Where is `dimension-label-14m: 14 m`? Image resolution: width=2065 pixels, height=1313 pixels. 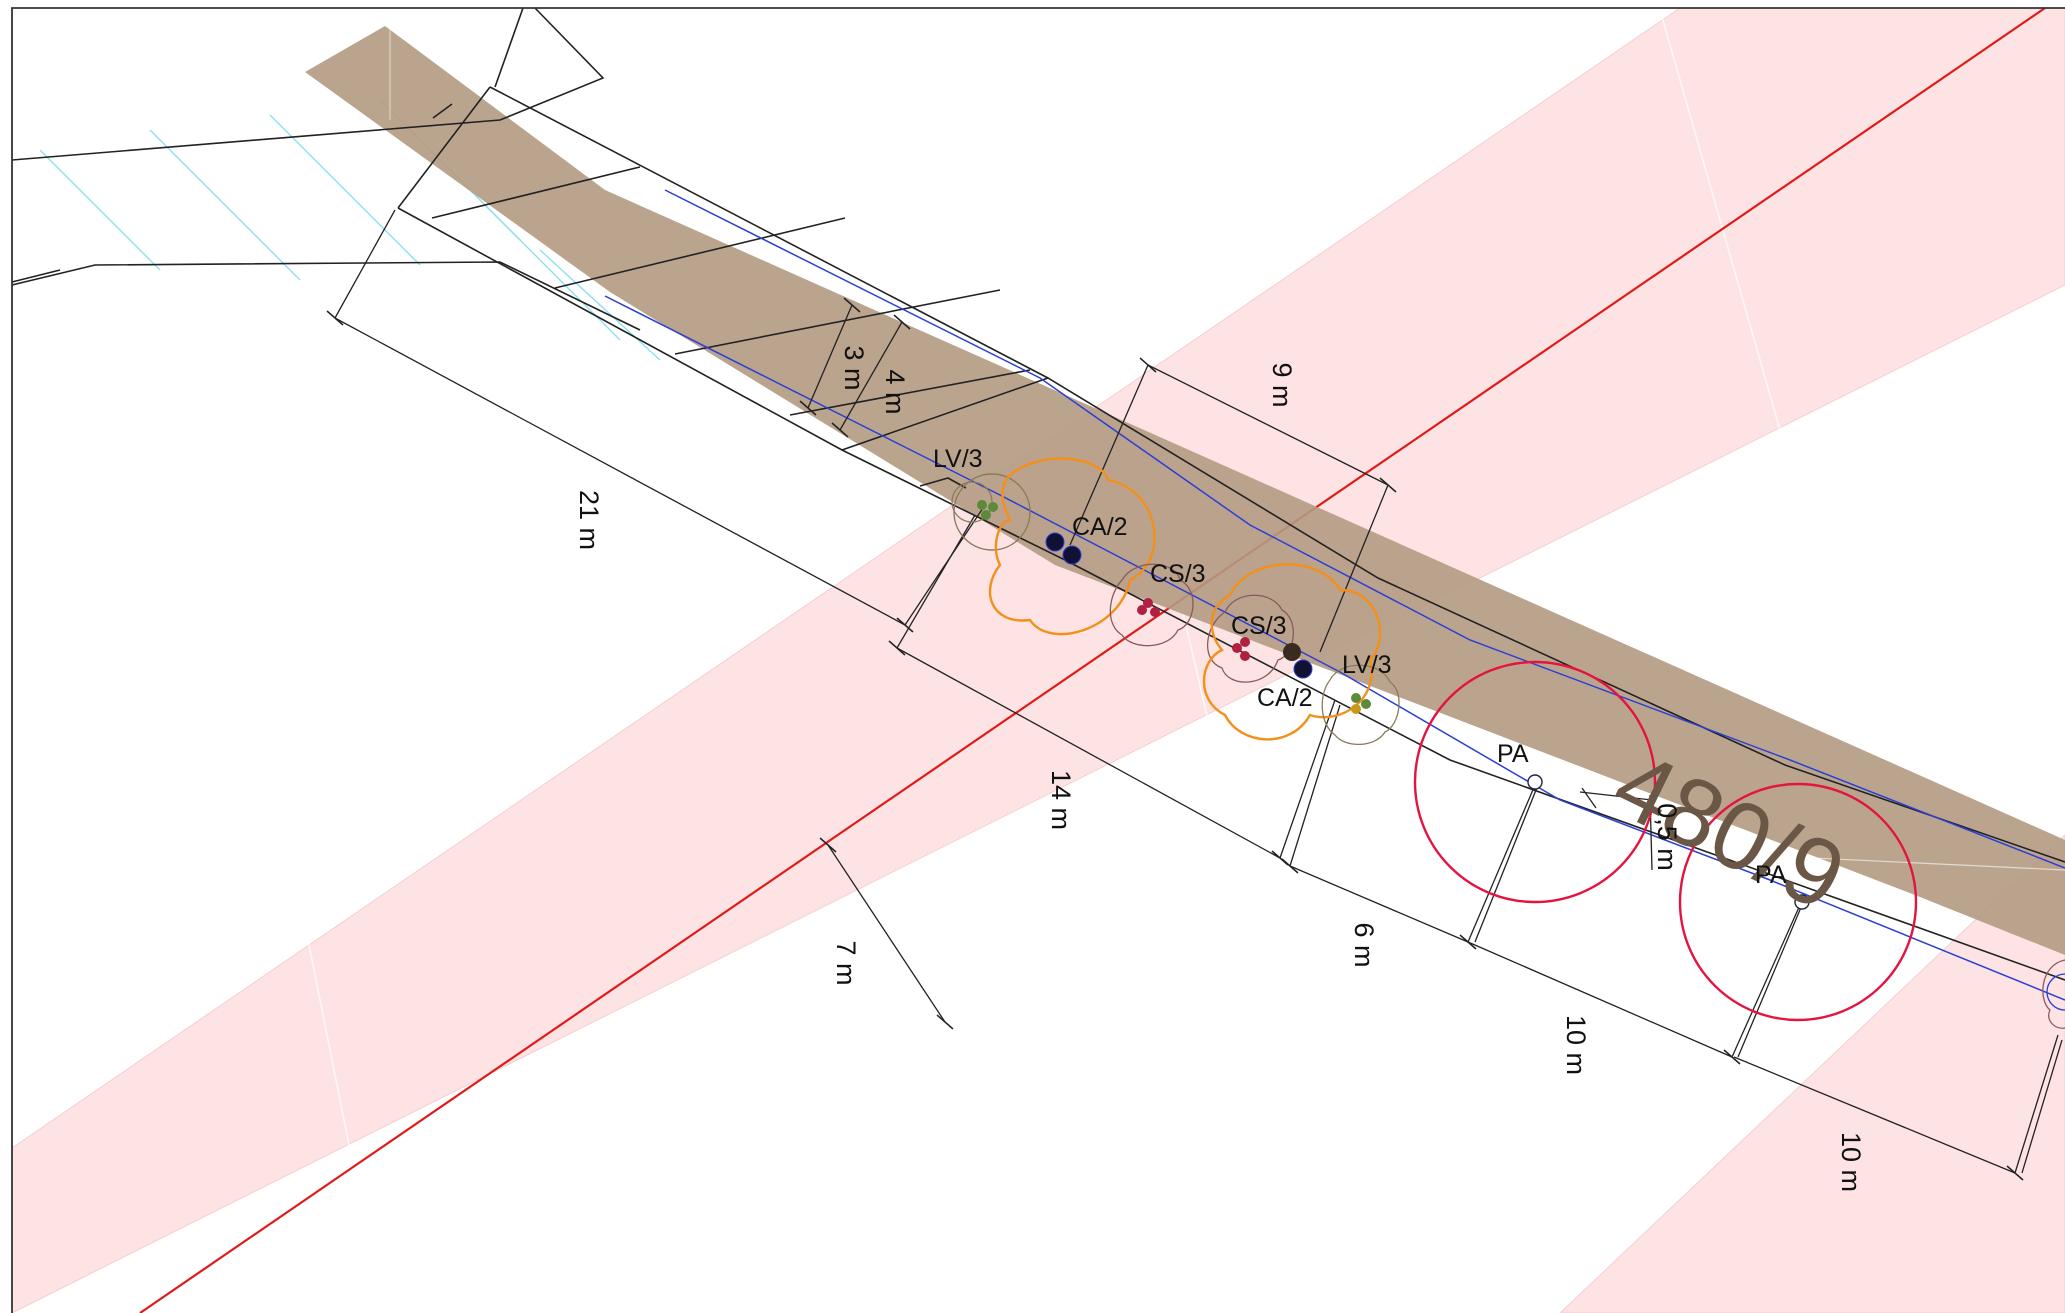 dimension-label-14m: 14 m is located at coordinates (1061, 800).